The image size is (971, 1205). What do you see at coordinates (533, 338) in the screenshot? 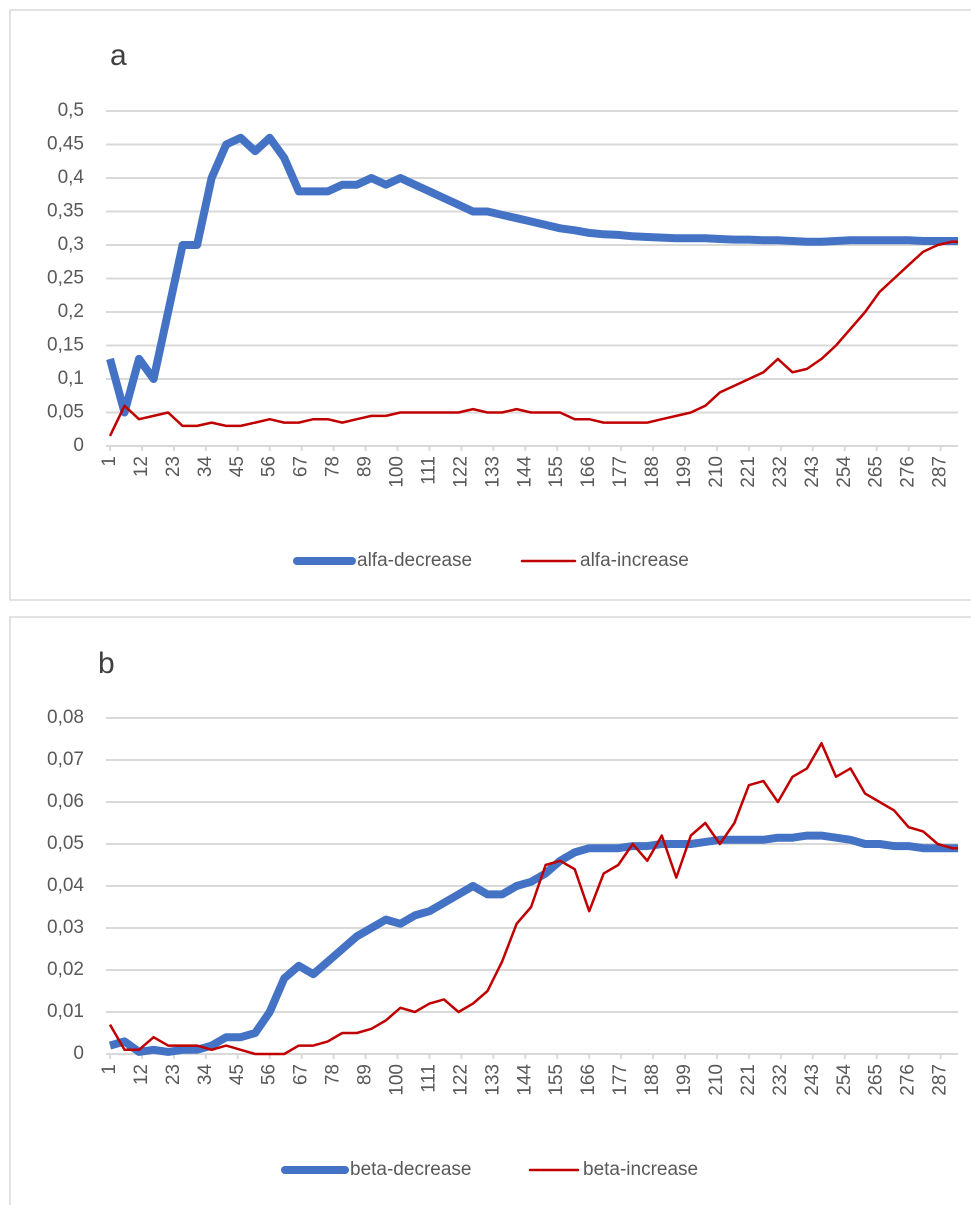
I see `series-line` at bounding box center [533, 338].